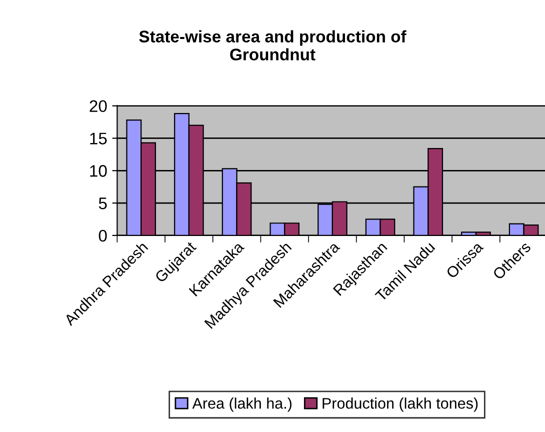  What do you see at coordinates (102, 236) in the screenshot?
I see `y-tick-label: 0` at bounding box center [102, 236].